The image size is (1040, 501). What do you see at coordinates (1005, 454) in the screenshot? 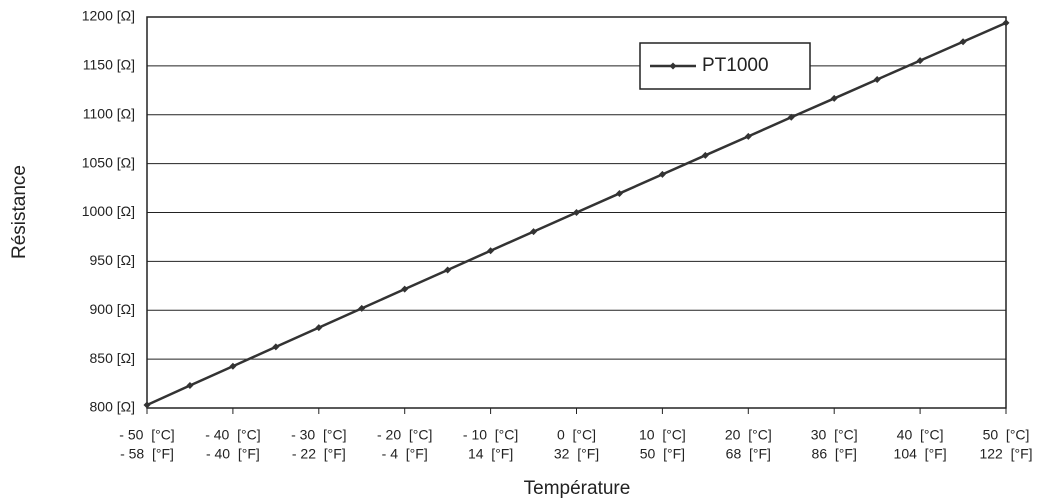
I see `x2-tick-label: 122 [°F]` at bounding box center [1005, 454].